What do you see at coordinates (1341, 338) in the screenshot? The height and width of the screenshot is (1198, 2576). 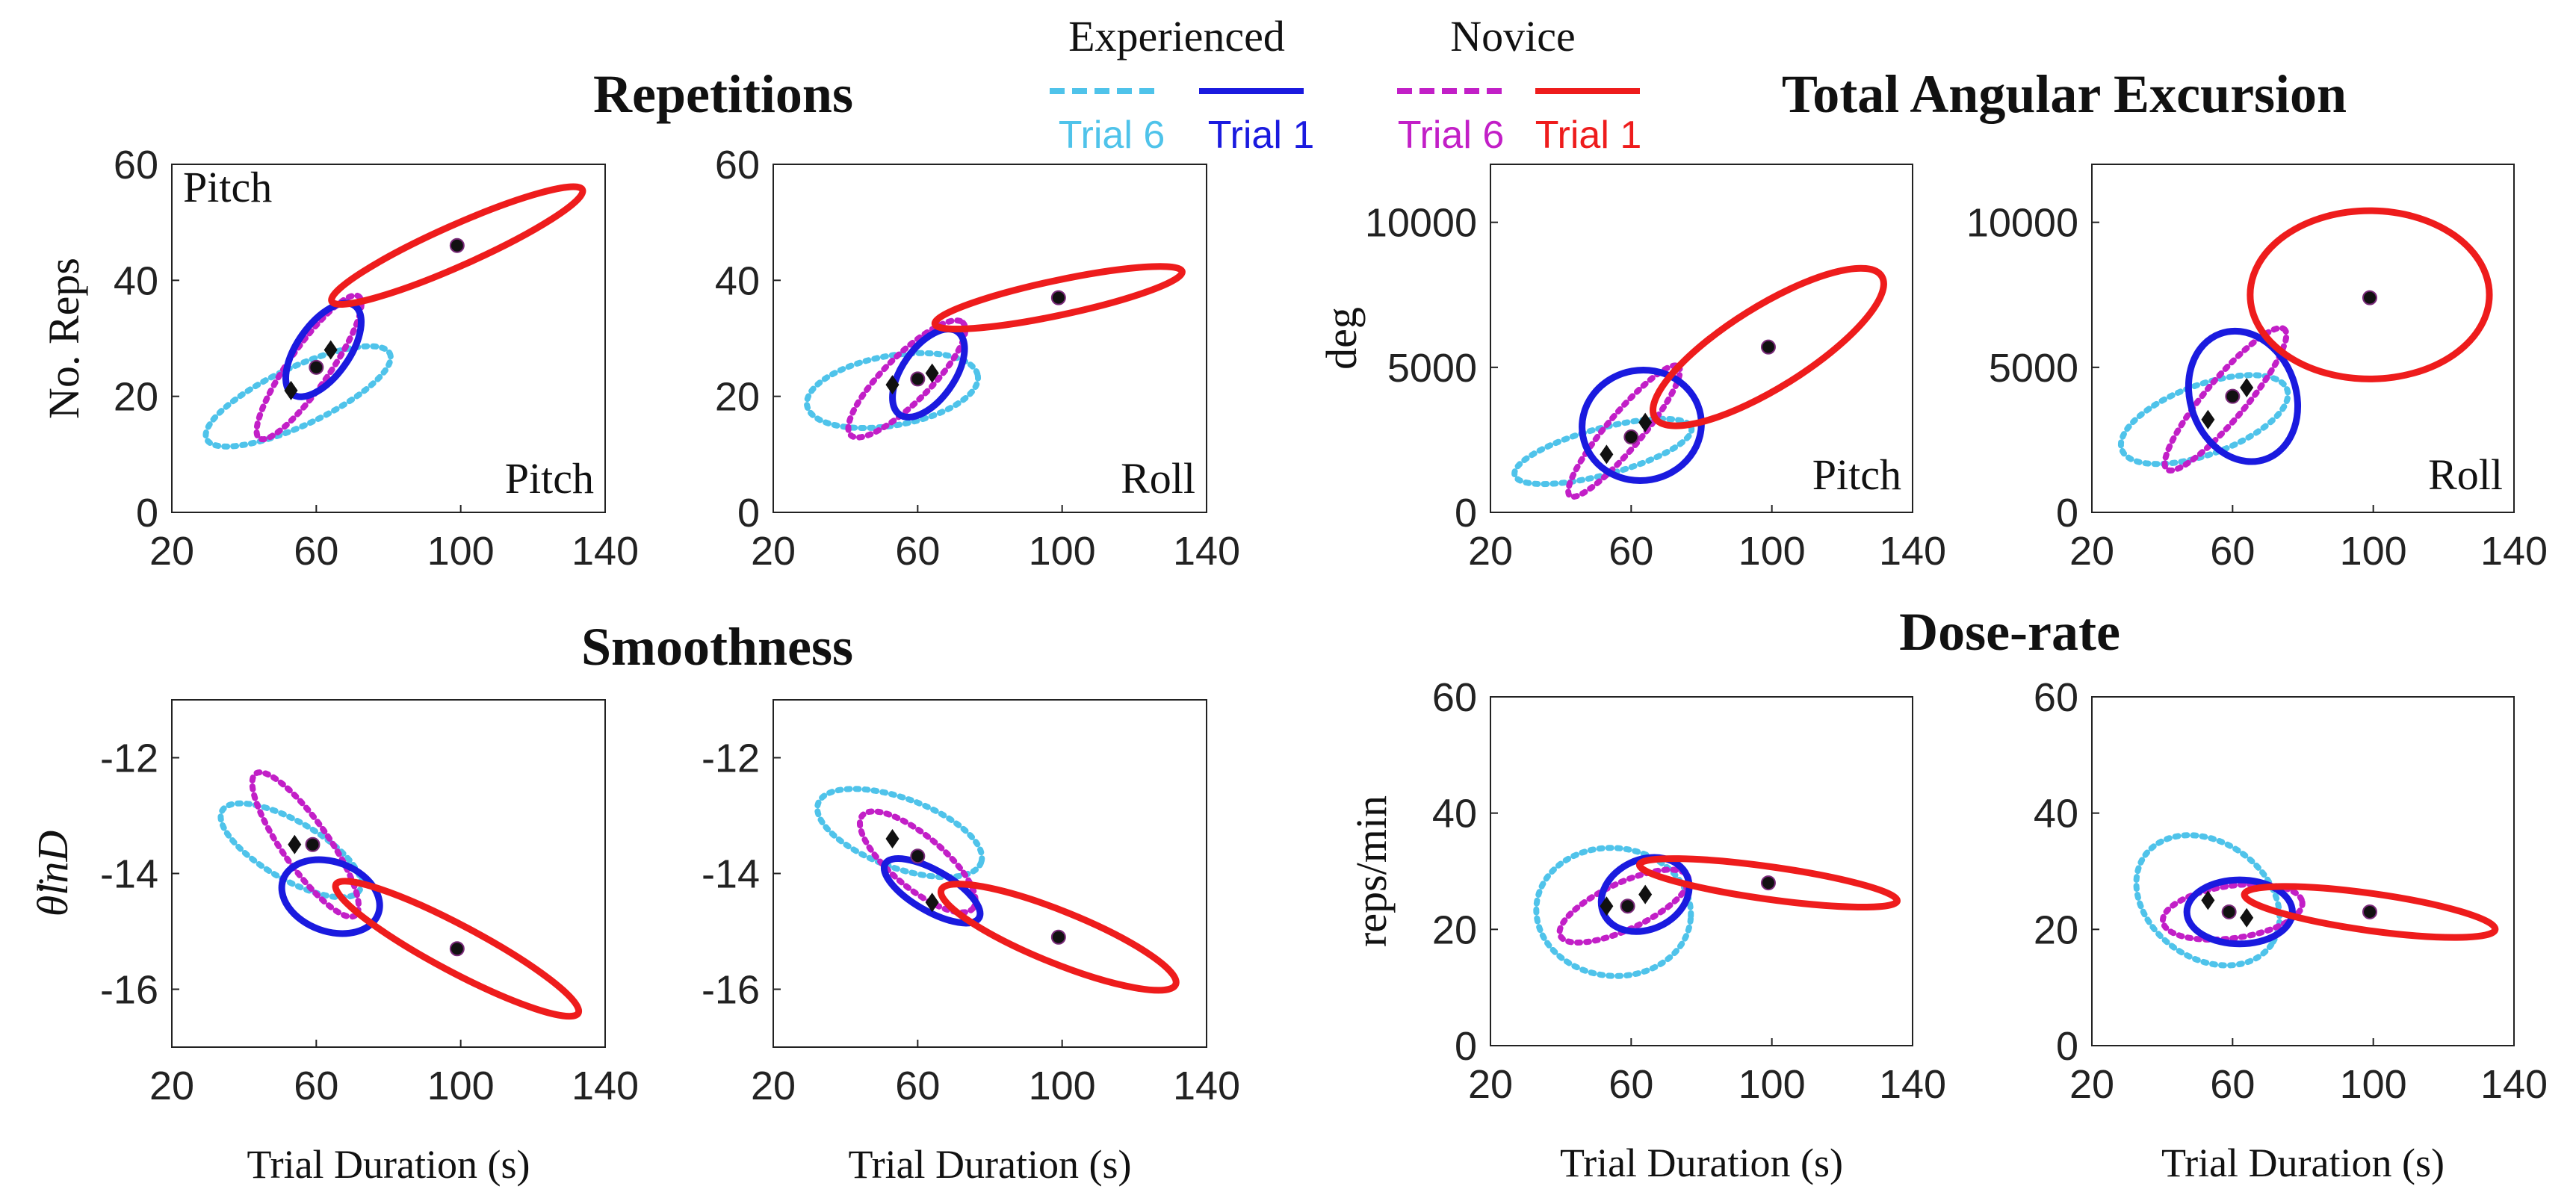 I see `y-axis-label: deg` at bounding box center [1341, 338].